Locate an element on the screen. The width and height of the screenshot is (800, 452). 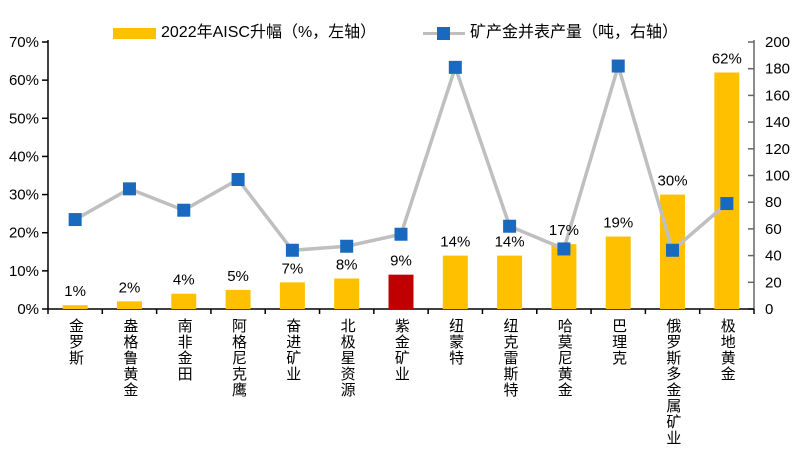
category-label: 盎格鲁黄金 is located at coordinates (129, 385).